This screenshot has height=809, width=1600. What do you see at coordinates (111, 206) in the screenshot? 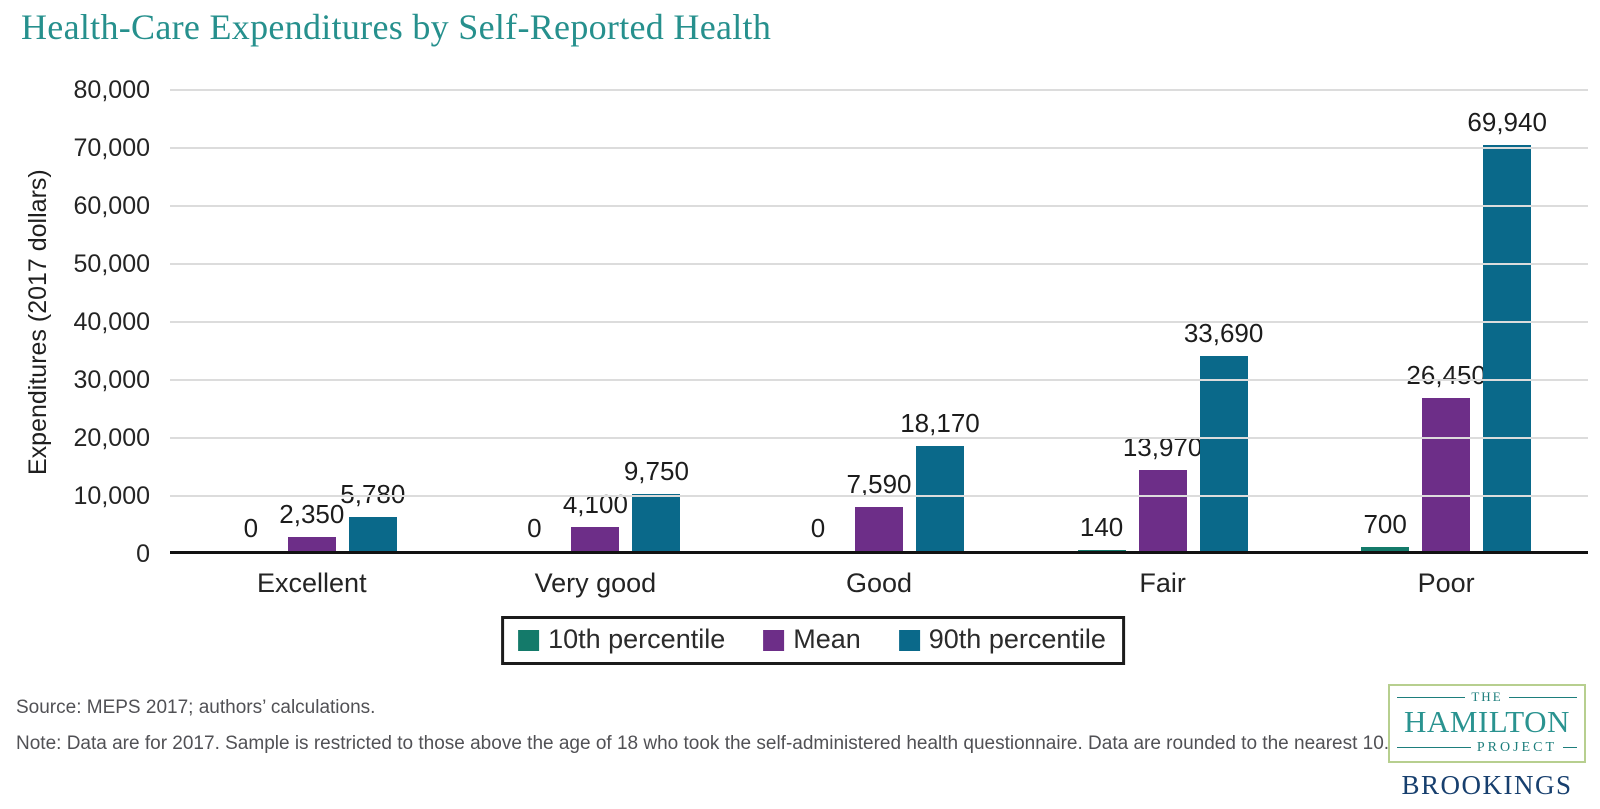
I see `y-tick-label: 60,000` at bounding box center [111, 206].